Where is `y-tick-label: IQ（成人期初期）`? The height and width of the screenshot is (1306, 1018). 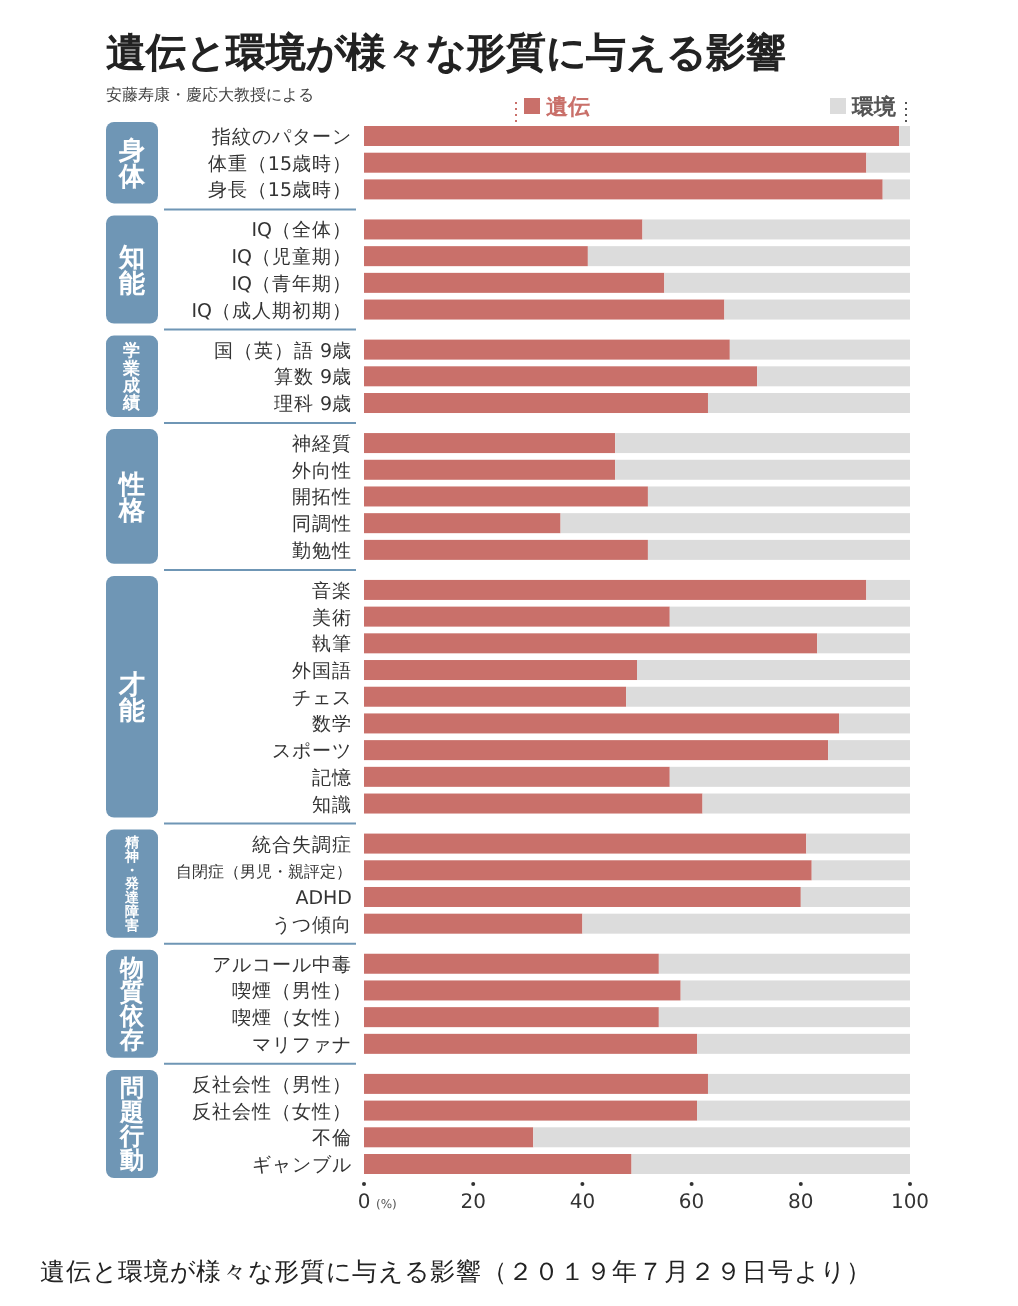
y-tick-label: IQ（成人期初期） is located at coordinates (271, 310).